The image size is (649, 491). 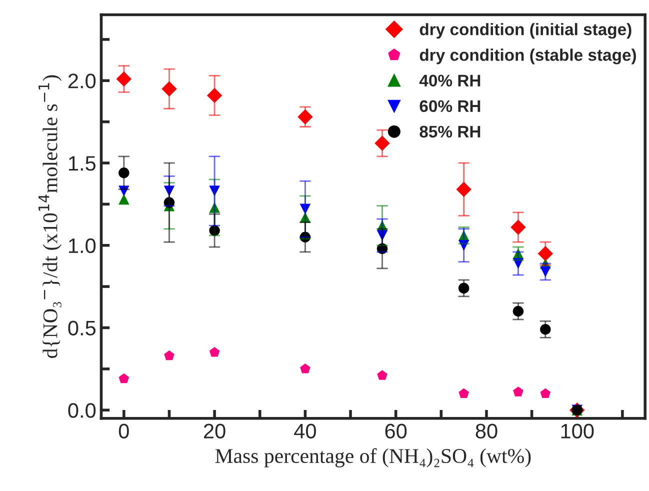 I want to click on y-tick-label: 1.0, so click(x=82, y=246).